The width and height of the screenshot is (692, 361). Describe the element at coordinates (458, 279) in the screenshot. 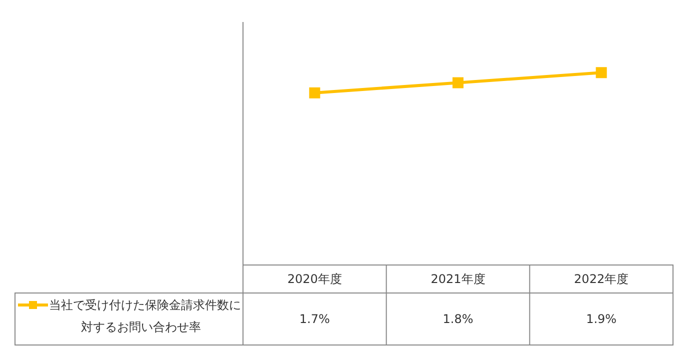

I see `x-tick-label: 2021年度` at that location.